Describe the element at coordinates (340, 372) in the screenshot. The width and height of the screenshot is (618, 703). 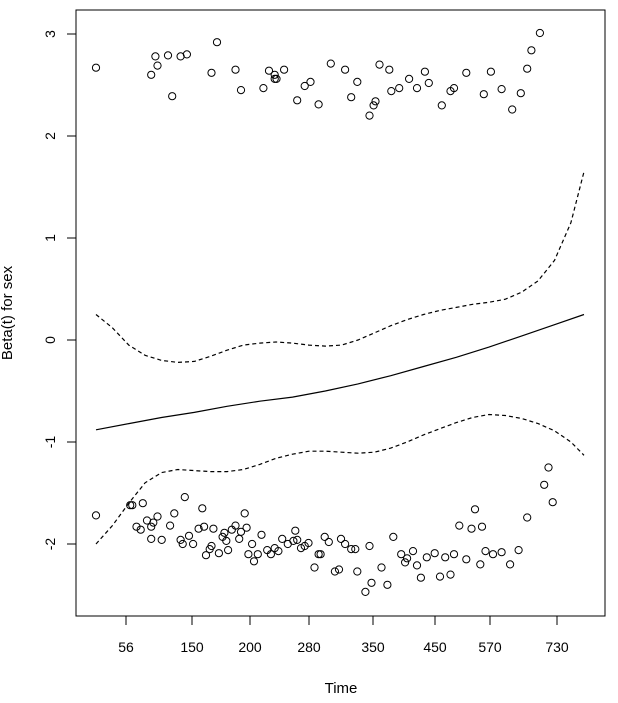
I see `estimate-line` at that location.